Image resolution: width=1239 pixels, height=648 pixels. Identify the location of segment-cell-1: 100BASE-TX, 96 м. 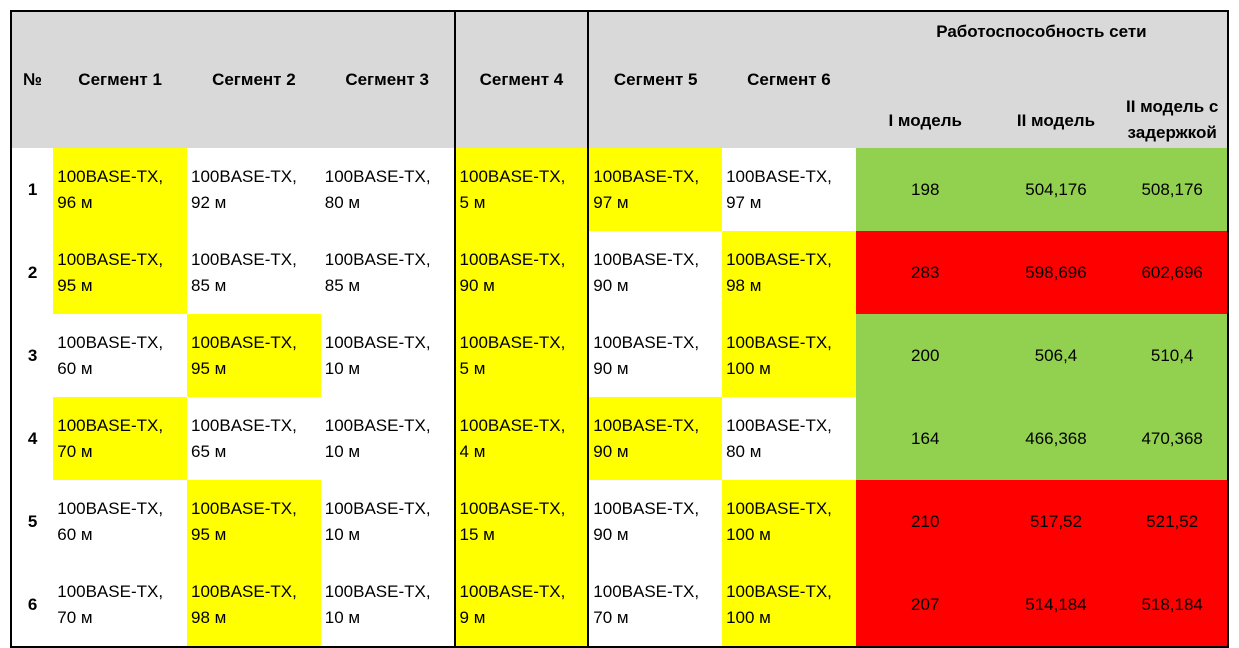
(120, 189).